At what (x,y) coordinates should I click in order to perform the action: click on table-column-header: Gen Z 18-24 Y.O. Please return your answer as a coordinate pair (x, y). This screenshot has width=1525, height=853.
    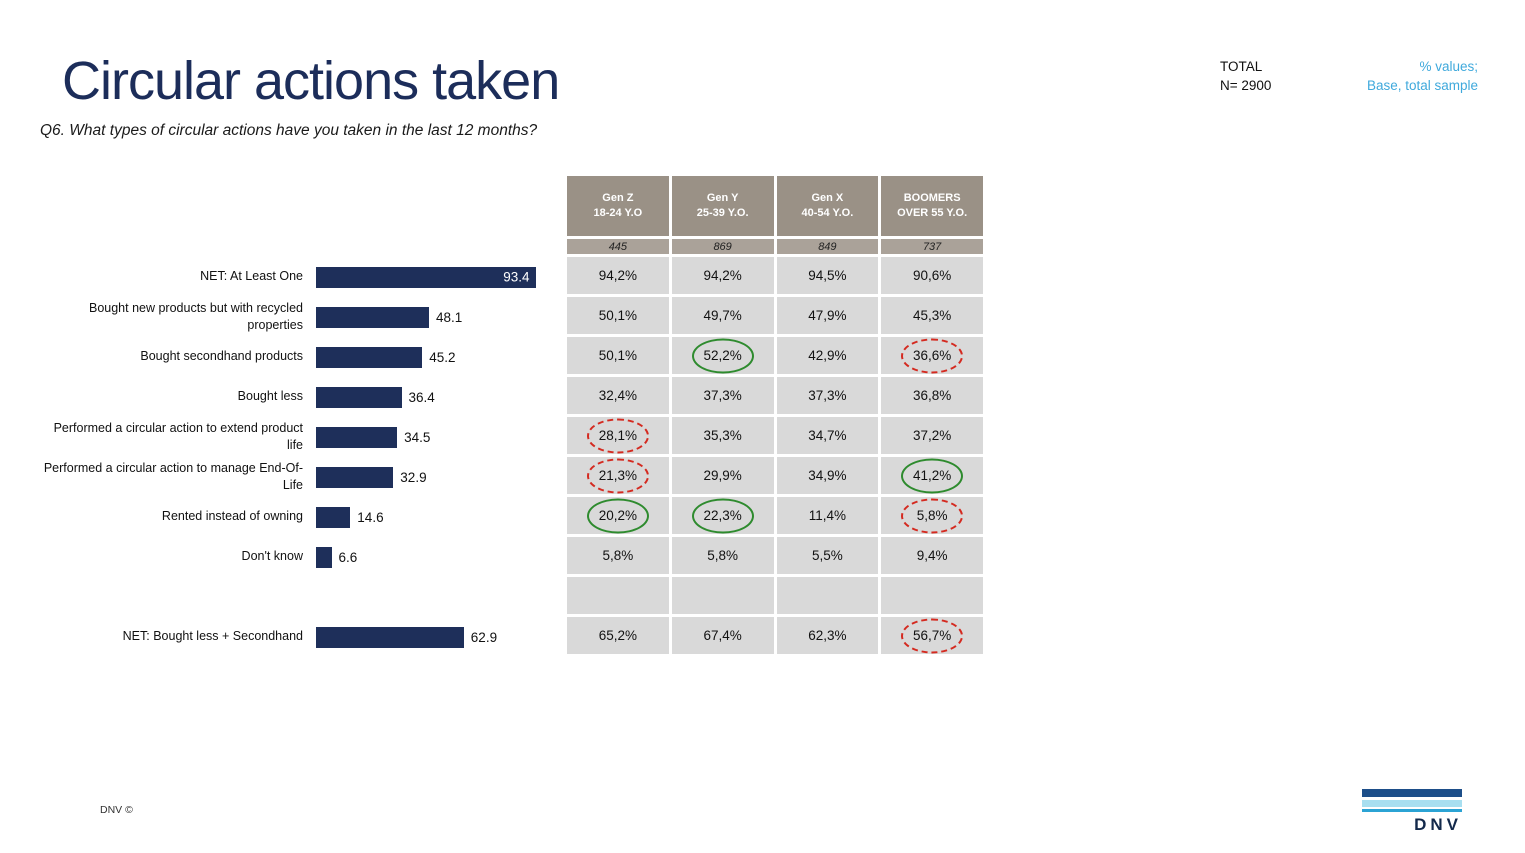
    Looking at the image, I should click on (618, 206).